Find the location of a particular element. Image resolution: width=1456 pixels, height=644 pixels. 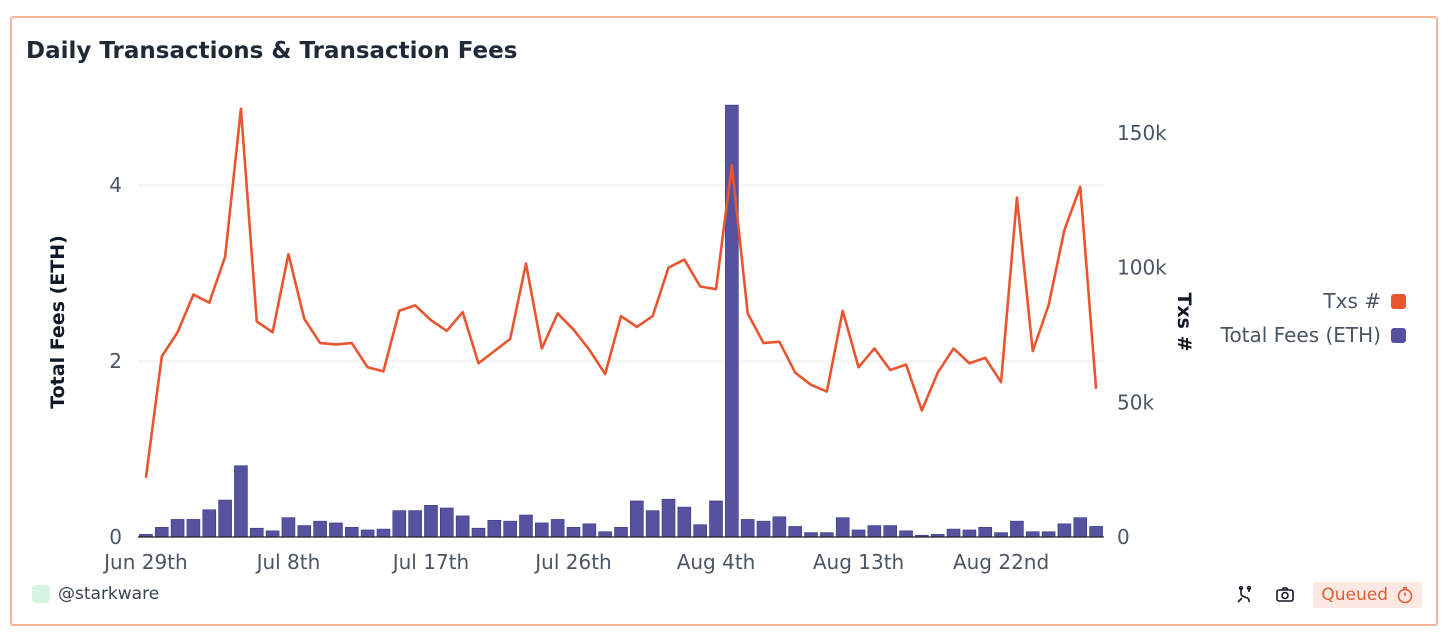

chart-title: Daily Transactions & Transaction Fees is located at coordinates (272, 51).